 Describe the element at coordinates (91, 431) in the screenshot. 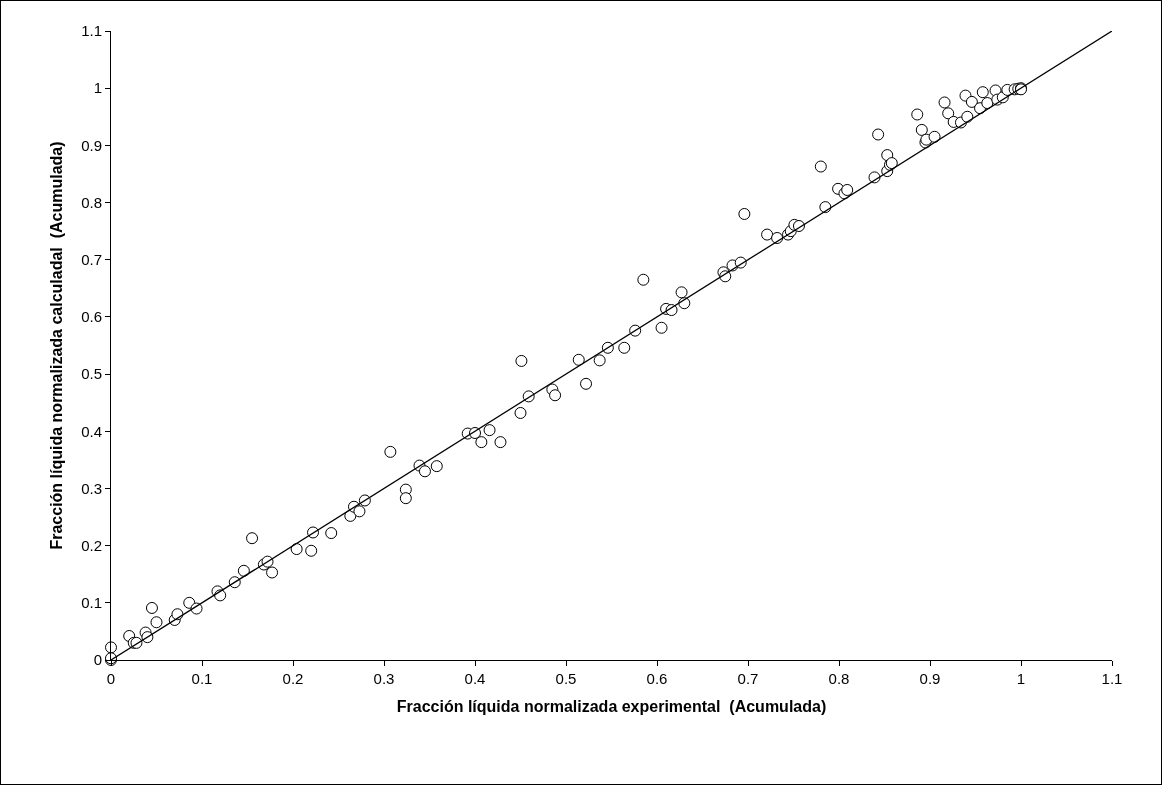

I see `y-tick-label: 0.4` at that location.